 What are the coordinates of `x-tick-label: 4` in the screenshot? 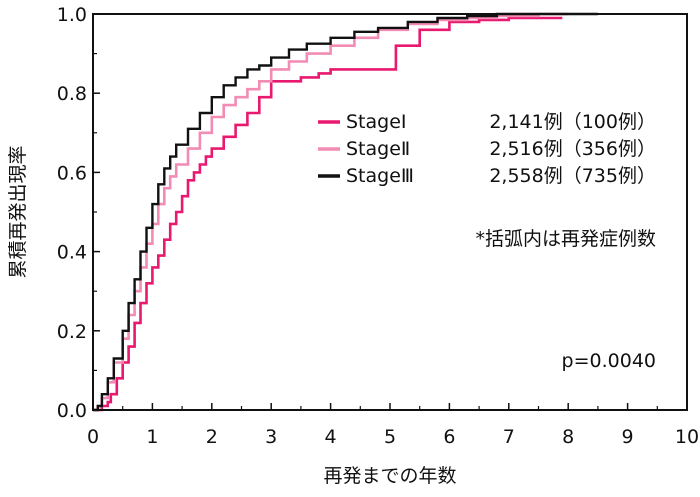 It's located at (331, 437).